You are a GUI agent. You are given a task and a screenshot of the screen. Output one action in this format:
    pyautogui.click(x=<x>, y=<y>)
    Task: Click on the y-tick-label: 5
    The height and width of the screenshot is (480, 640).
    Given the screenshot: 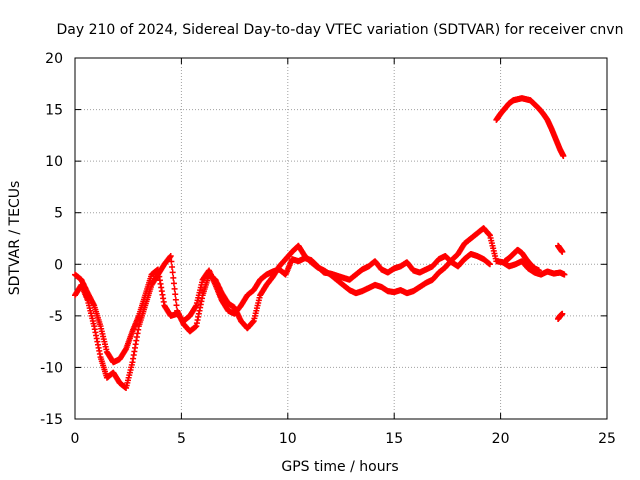 What is the action you would take?
    pyautogui.click(x=58, y=214)
    